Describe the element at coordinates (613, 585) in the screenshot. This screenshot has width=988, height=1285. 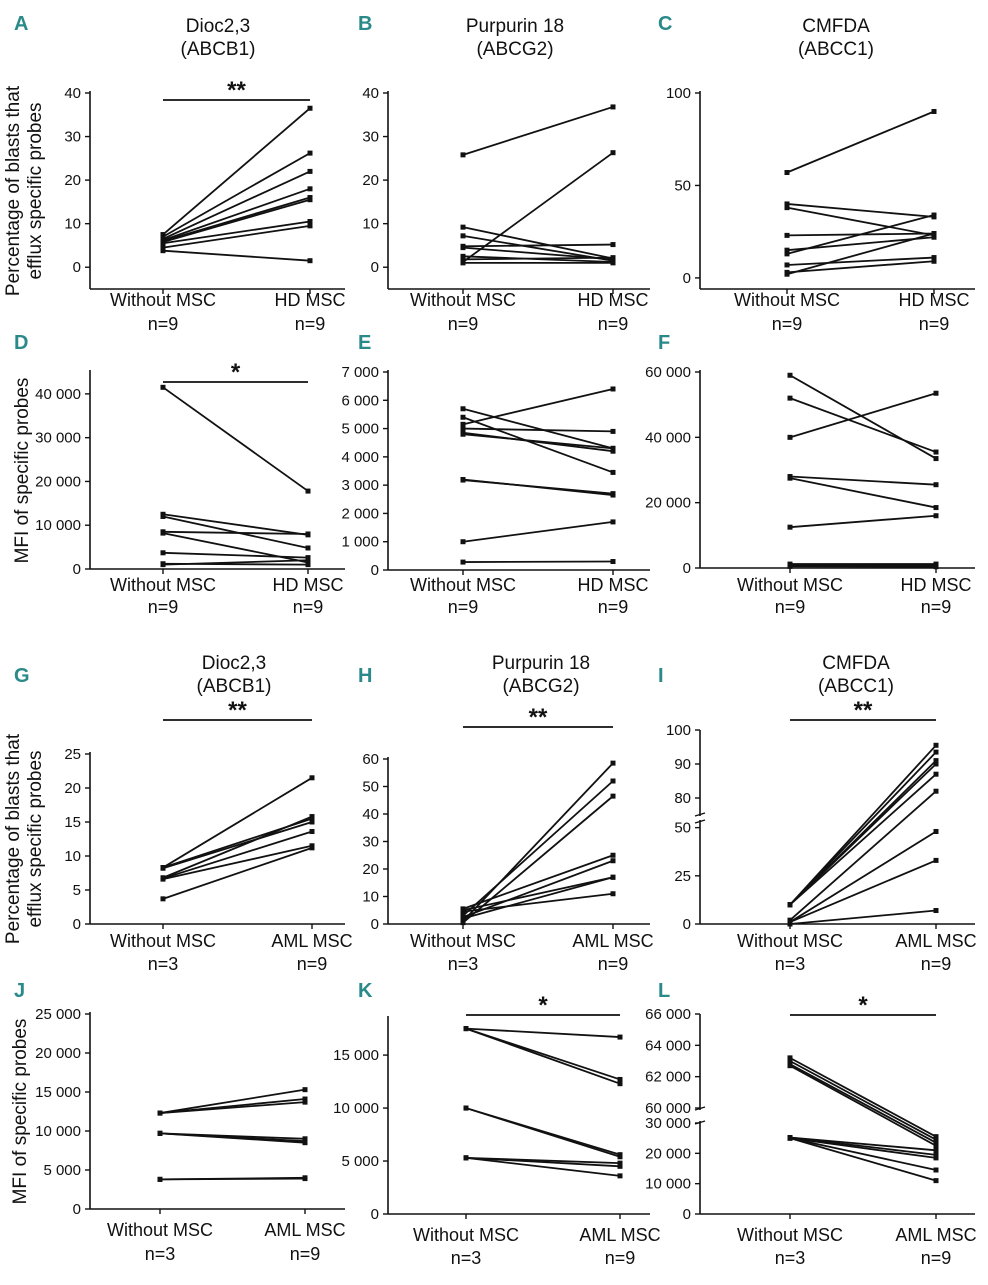
I see `x-category-label-e: HD MSC` at that location.